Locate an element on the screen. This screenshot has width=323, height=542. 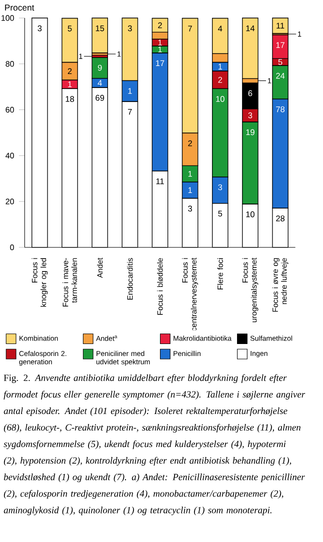
annotation: 28 is located at coordinates (280, 219).